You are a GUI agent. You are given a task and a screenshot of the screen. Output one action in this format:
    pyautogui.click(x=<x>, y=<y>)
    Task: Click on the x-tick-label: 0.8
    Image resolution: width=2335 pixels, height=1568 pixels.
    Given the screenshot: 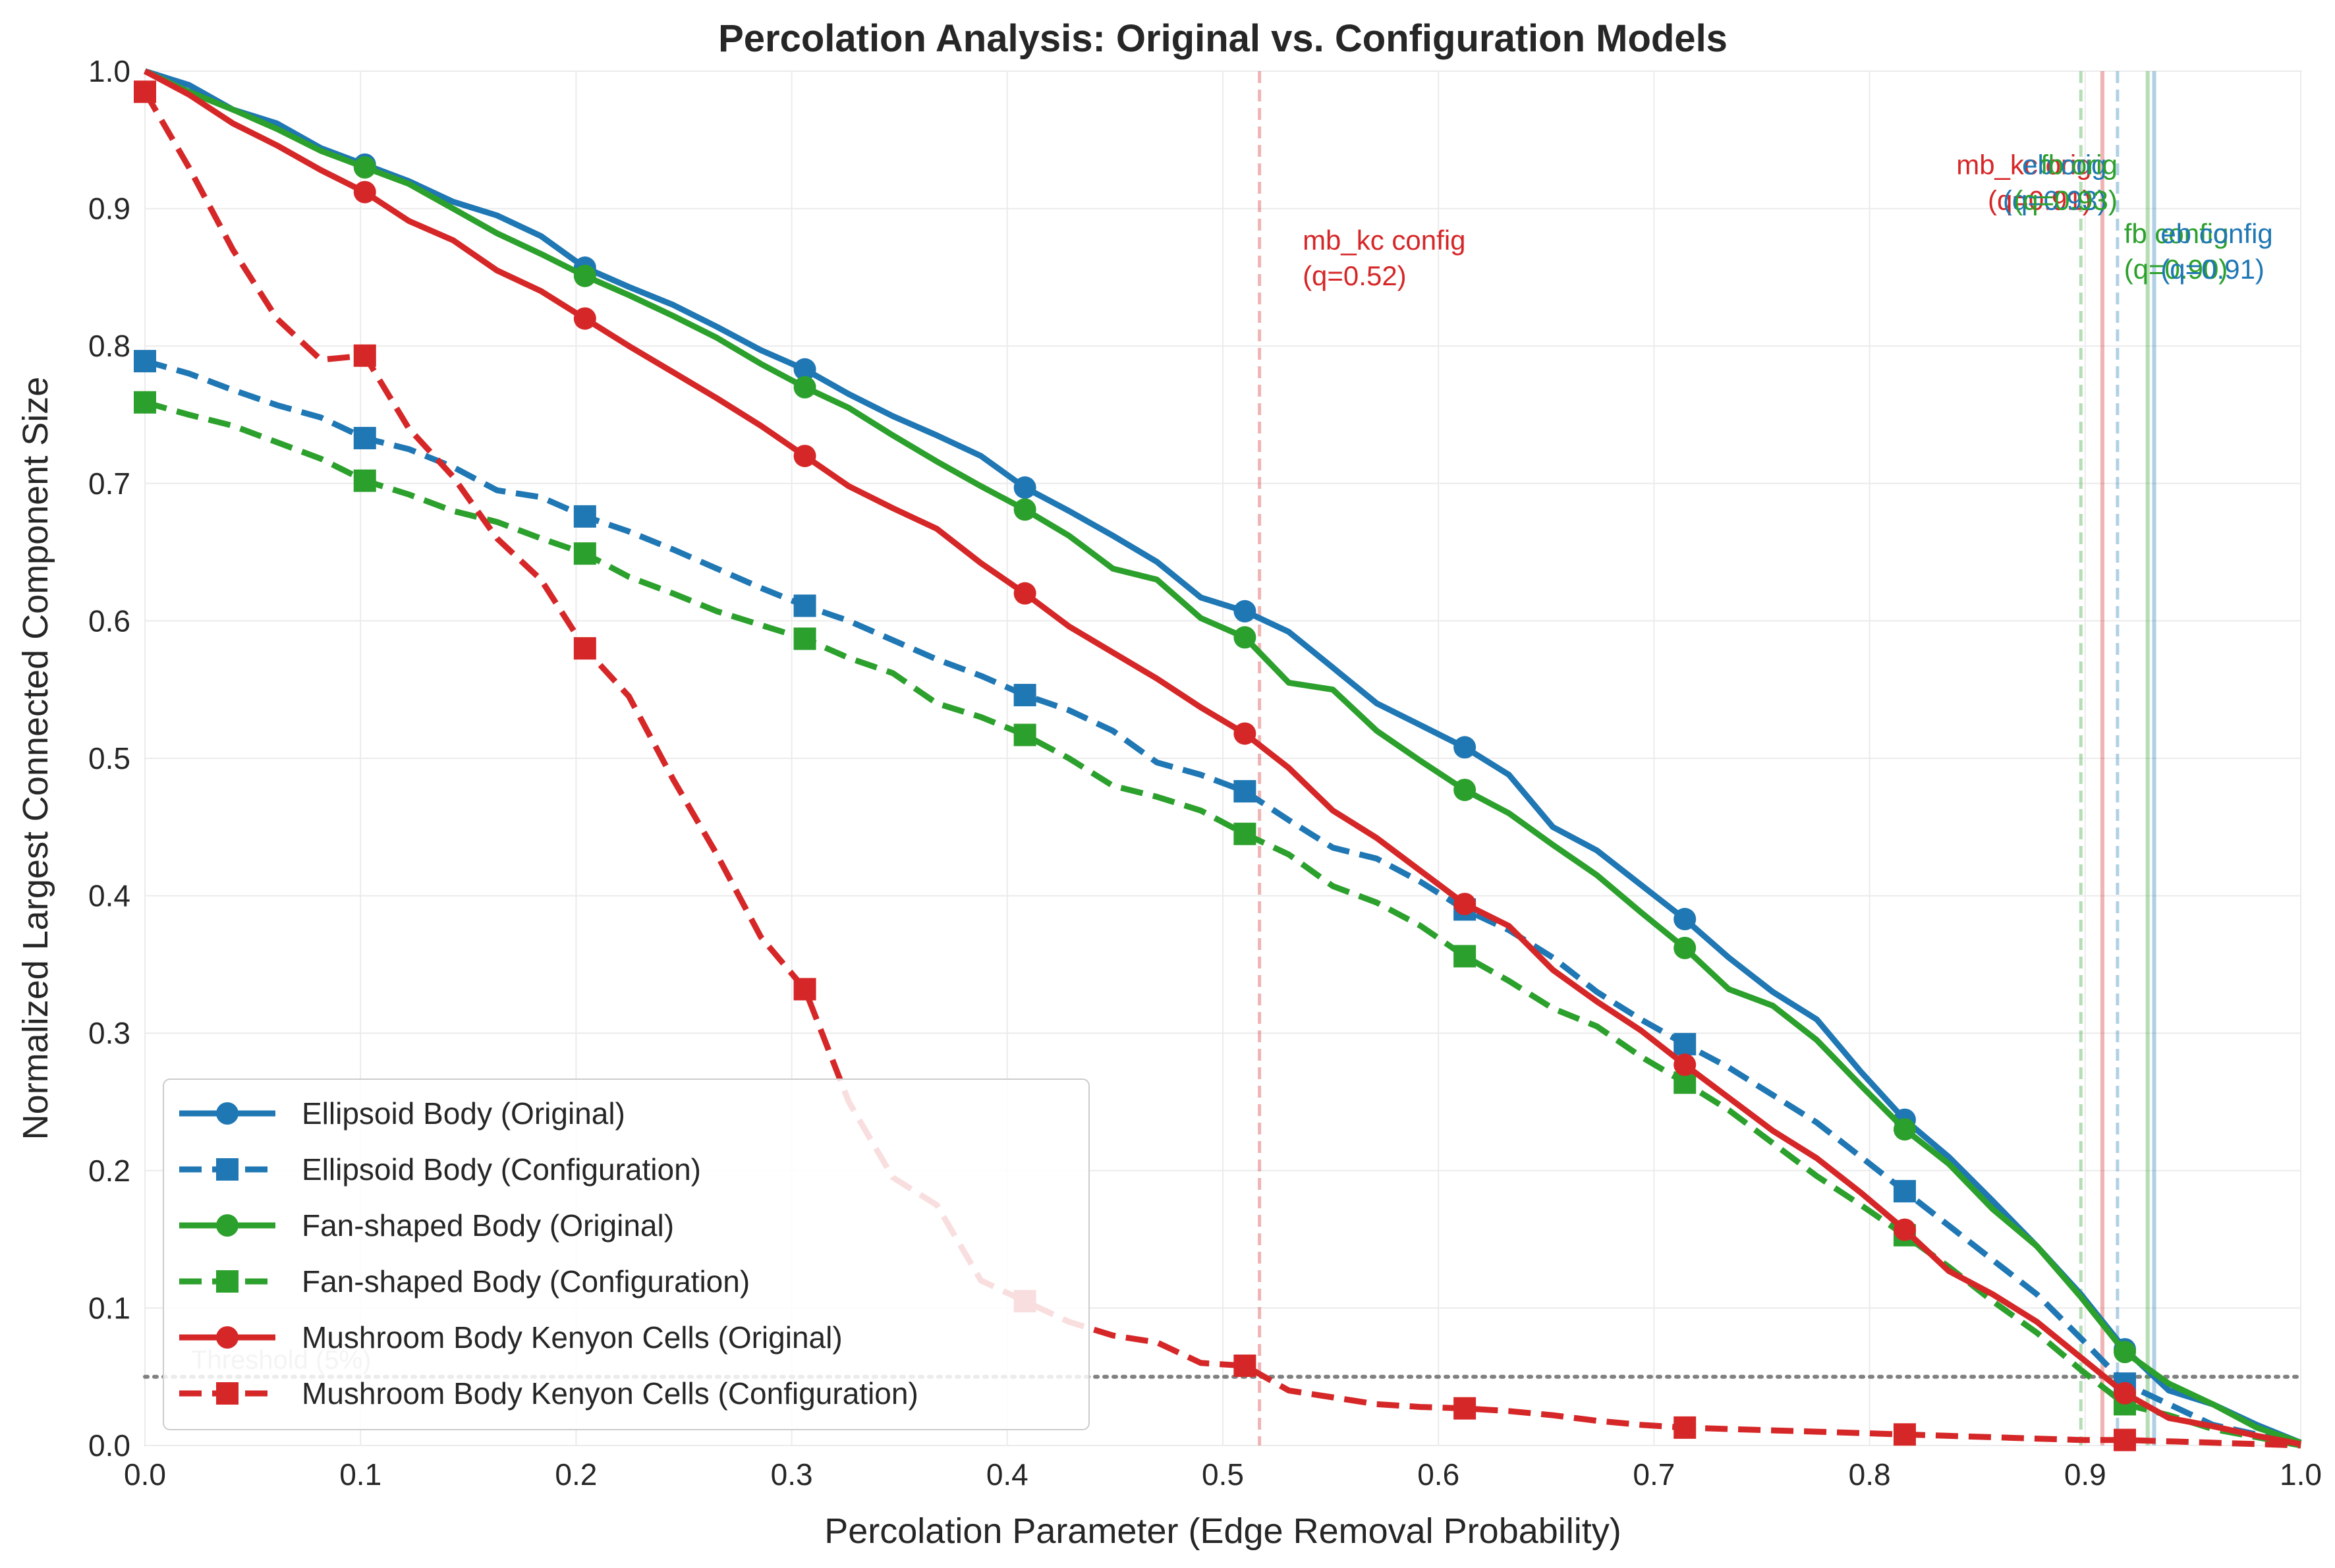 What is the action you would take?
    pyautogui.click(x=1870, y=1474)
    